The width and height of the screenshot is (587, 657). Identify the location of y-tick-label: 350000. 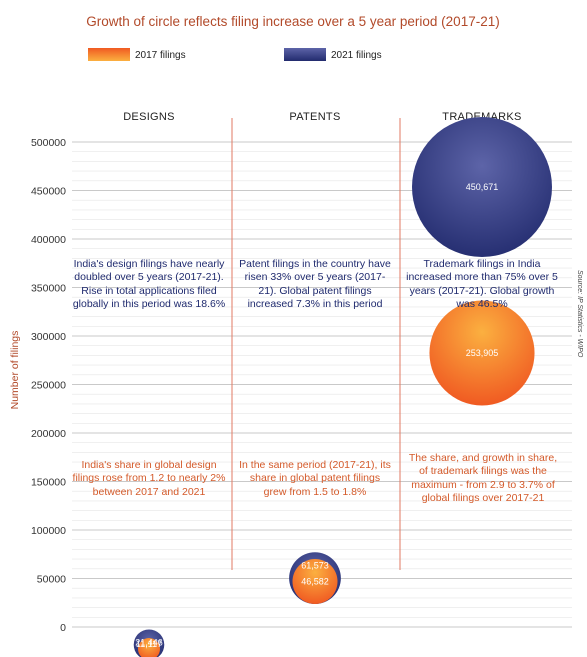
(48, 289).